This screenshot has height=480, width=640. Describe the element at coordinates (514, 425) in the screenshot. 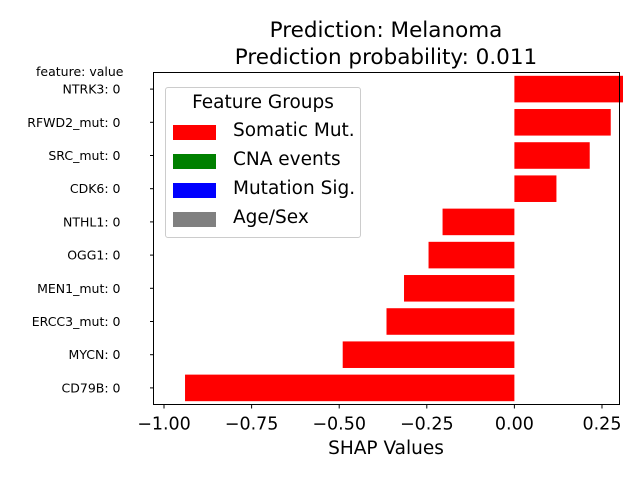

I see `x-tick-label: 0.00` at that location.